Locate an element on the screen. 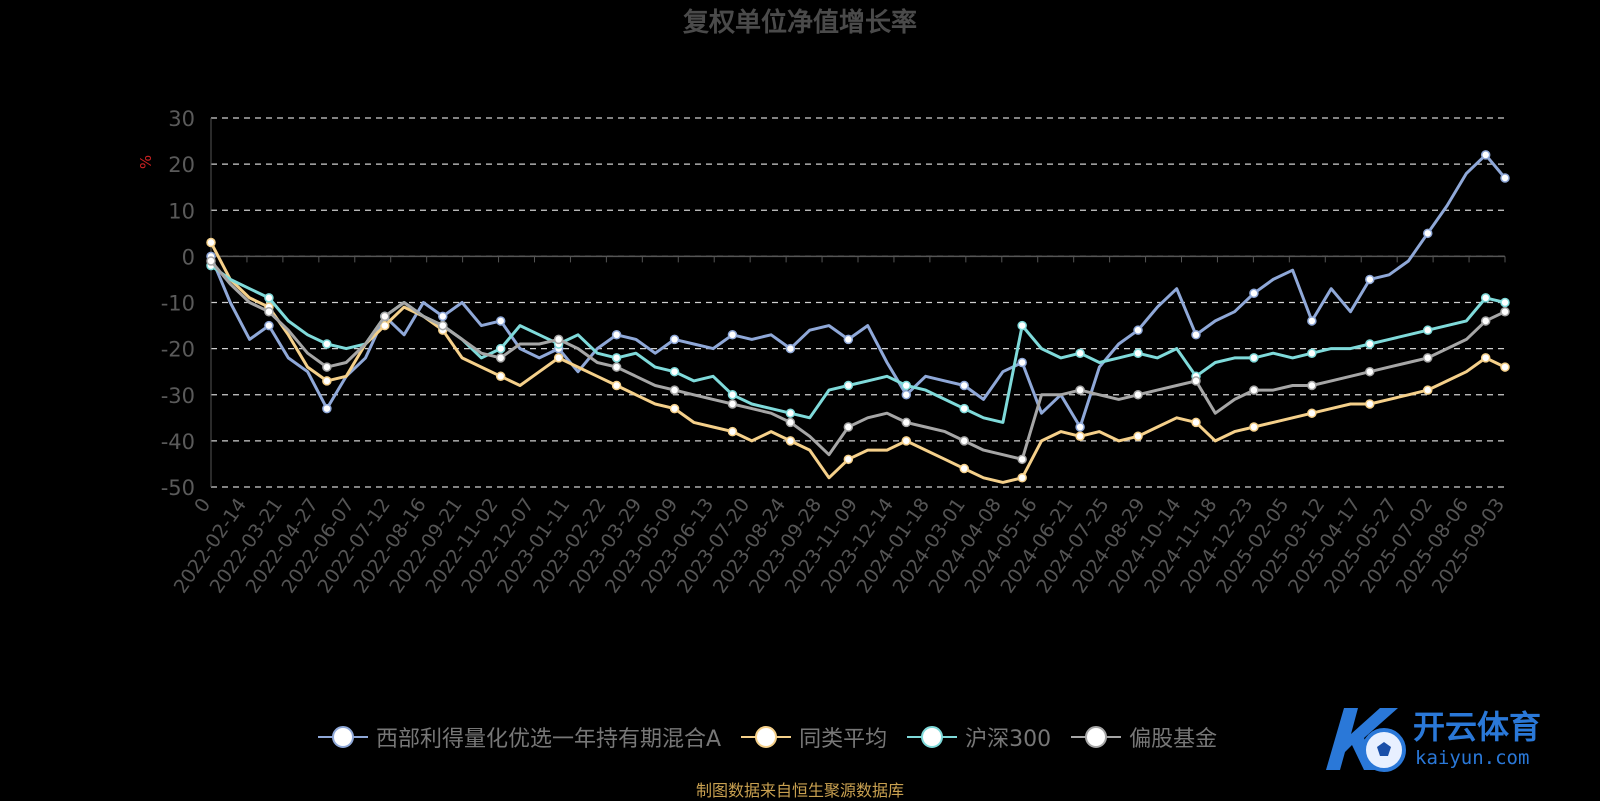  legend-label-peer-average: 同类平均 is located at coordinates (843, 739).